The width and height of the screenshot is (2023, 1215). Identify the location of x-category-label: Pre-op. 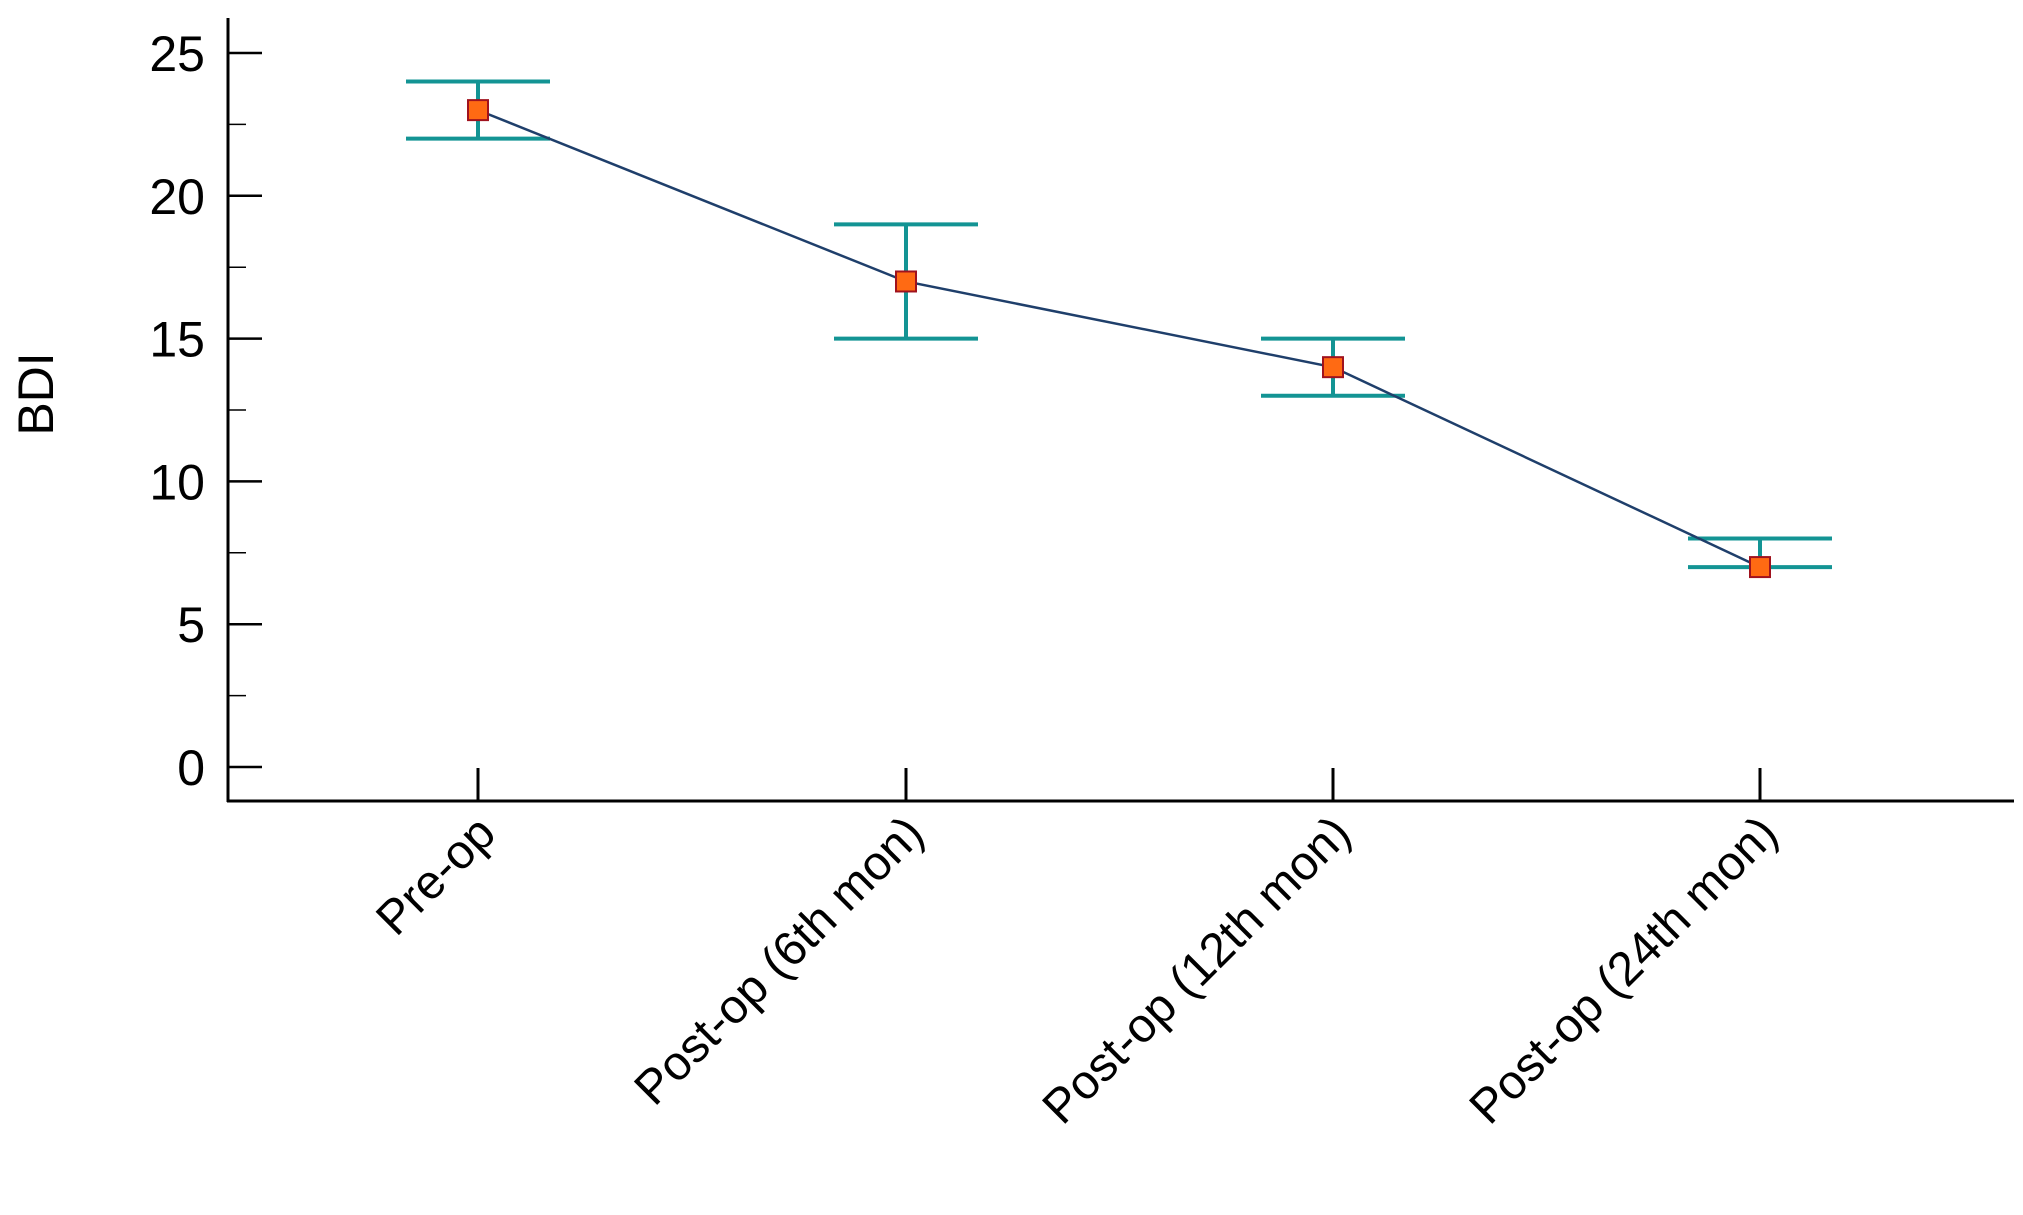
(435, 875).